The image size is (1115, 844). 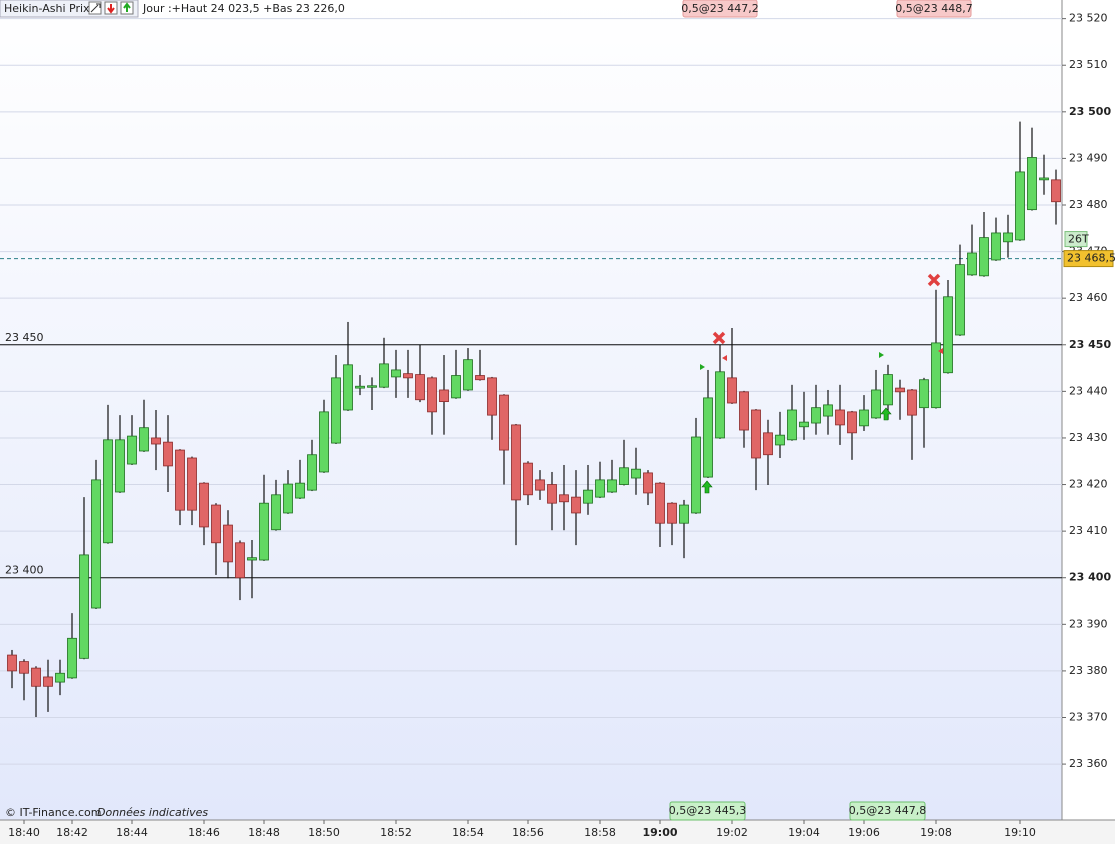 I want to click on y-tick-label: 23 420, so click(x=1088, y=484).